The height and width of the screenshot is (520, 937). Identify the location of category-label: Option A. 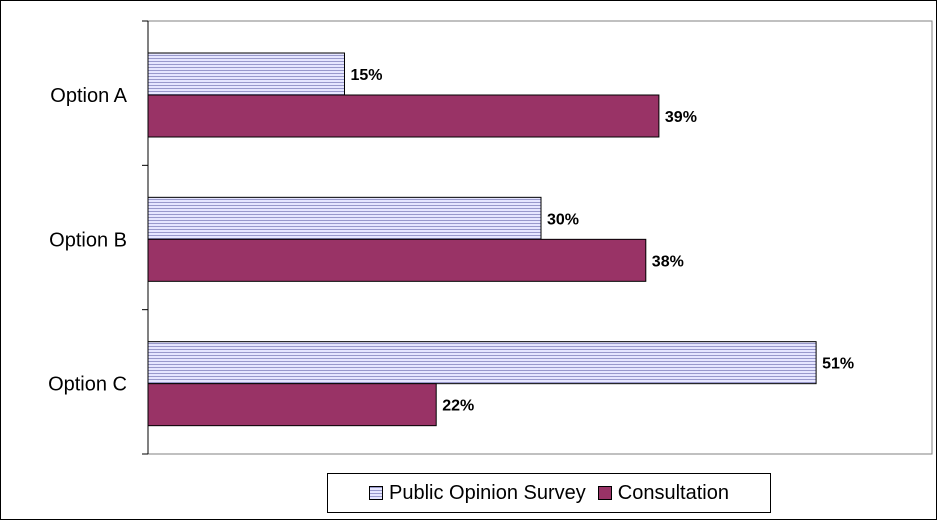
(88, 96).